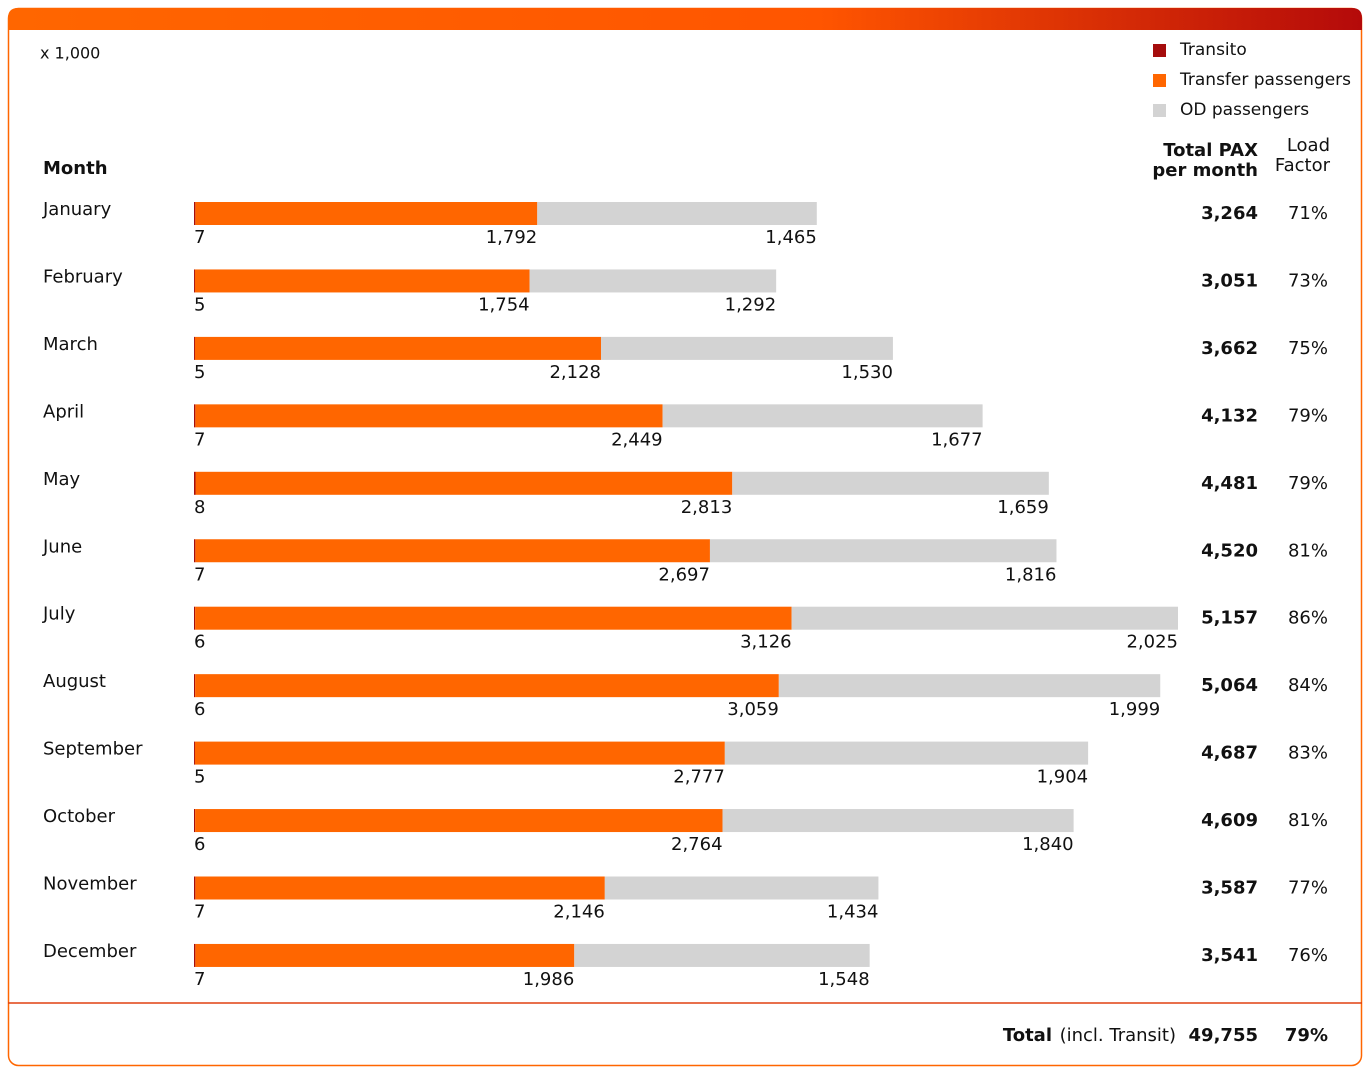  Describe the element at coordinates (1223, 1035) in the screenshot. I see `footer-total: 49,755` at that location.